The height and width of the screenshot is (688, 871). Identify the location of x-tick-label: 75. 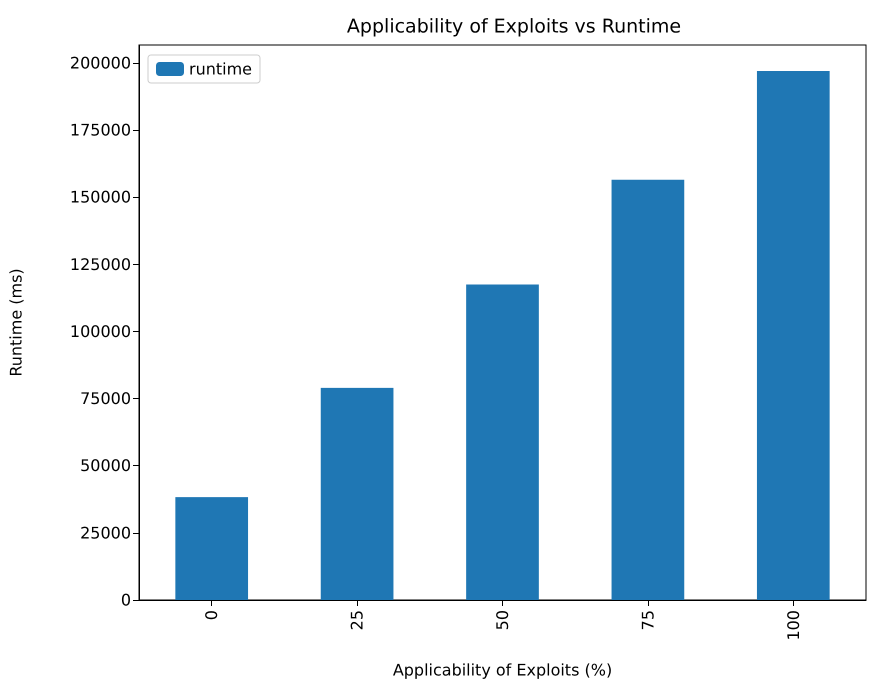
(648, 620).